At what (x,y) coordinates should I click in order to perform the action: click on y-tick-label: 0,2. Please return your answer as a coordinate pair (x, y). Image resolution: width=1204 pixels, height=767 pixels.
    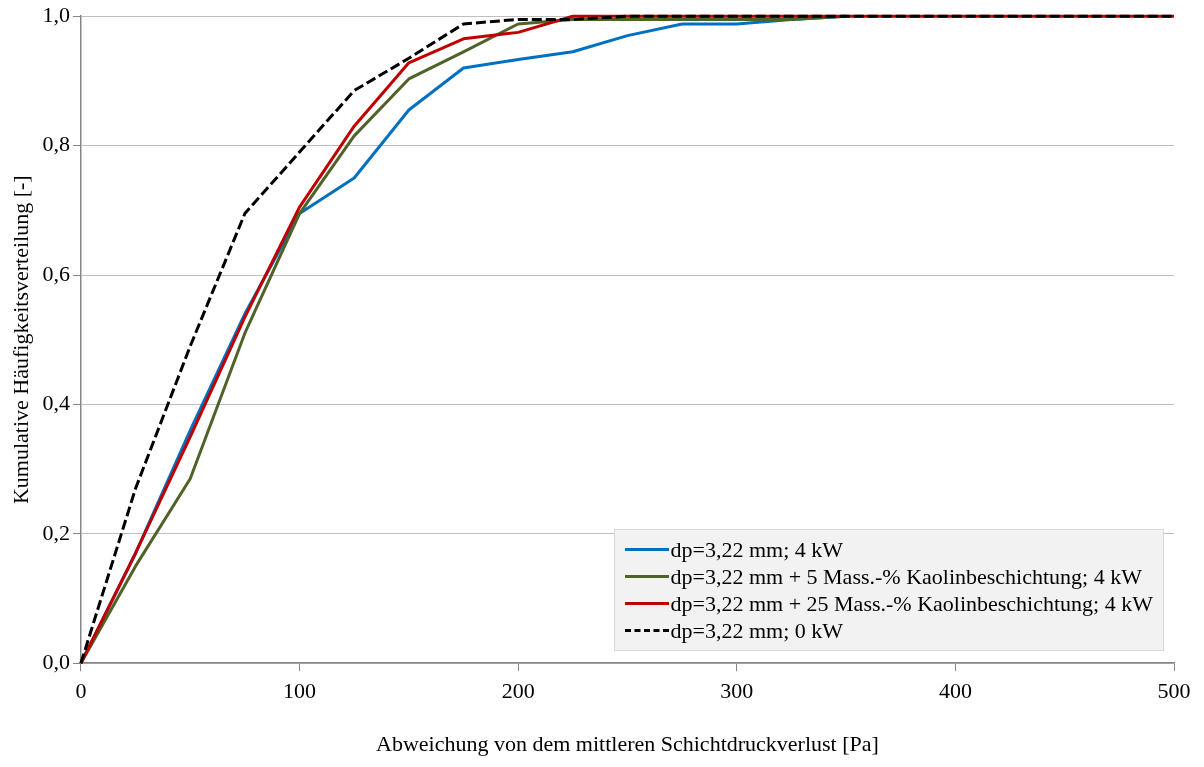
    Looking at the image, I should click on (56, 532).